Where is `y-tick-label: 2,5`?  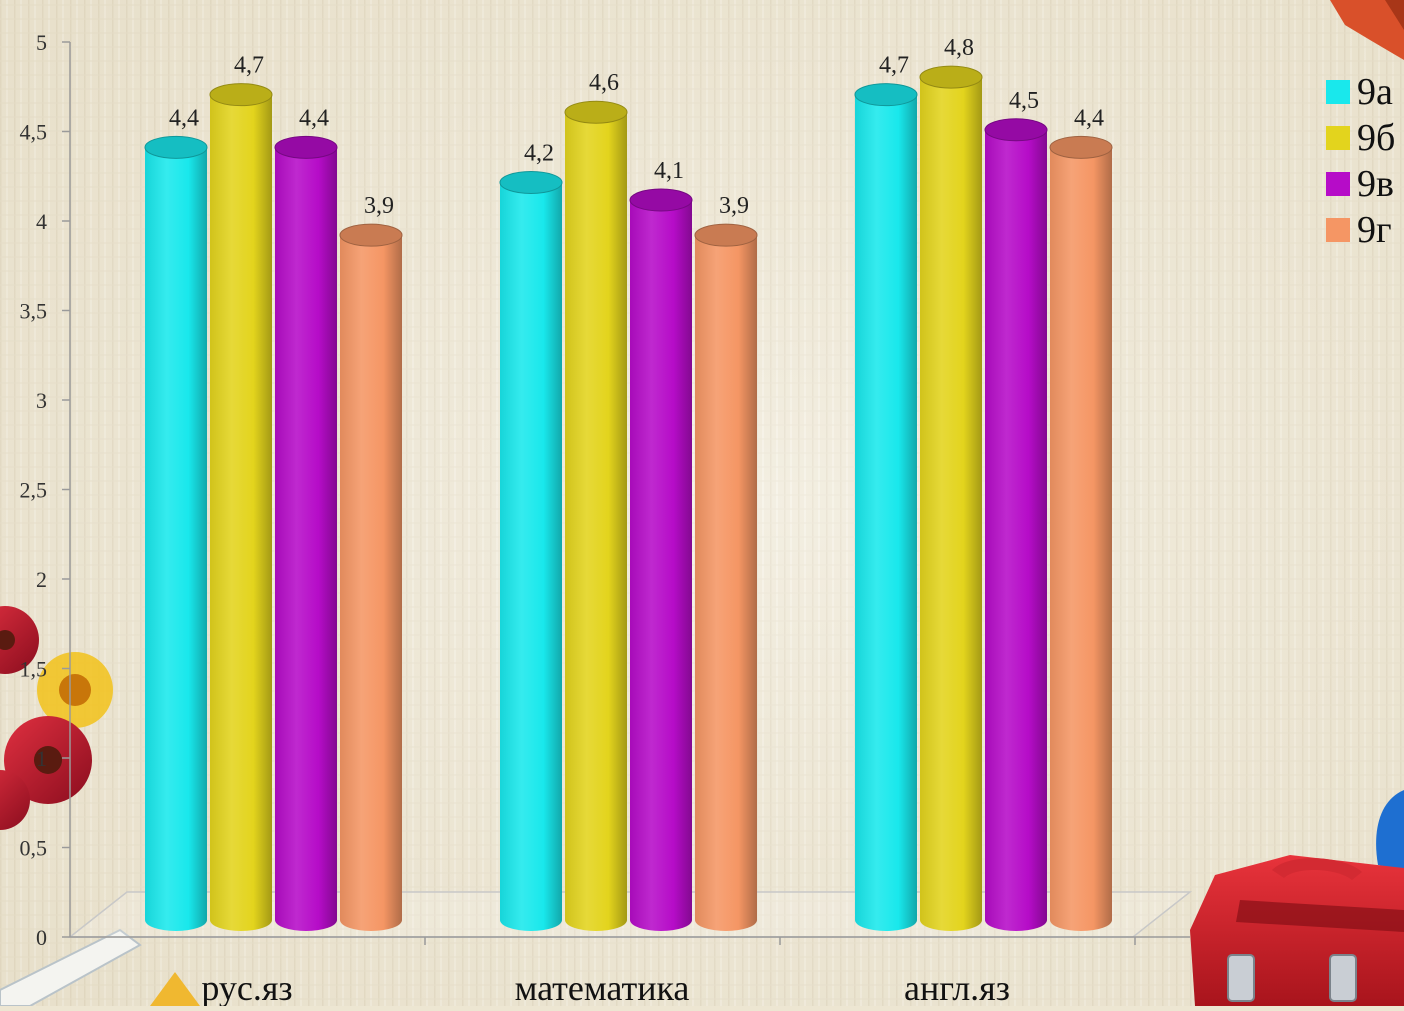
y-tick-label: 2,5 is located at coordinates (34, 490).